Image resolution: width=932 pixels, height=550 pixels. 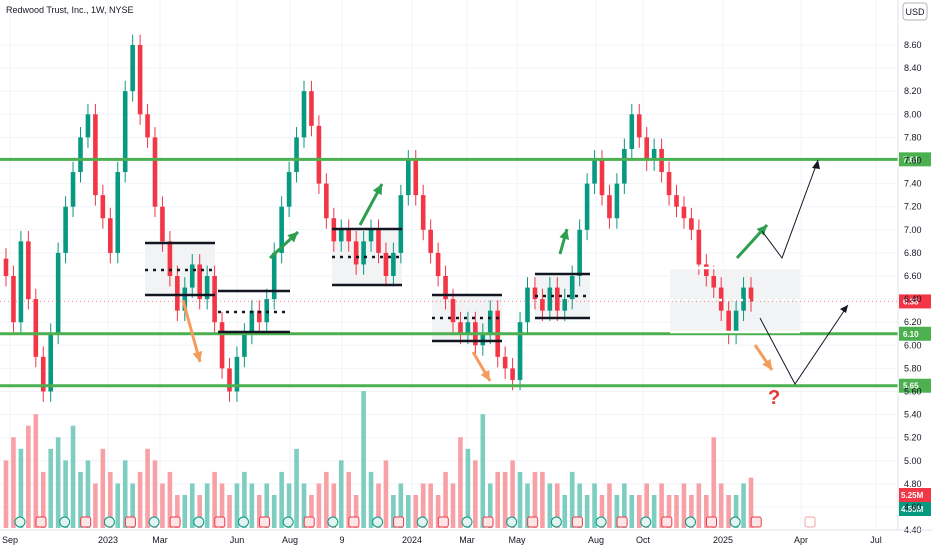 What do you see at coordinates (876, 540) in the screenshot?
I see `time-tick-label: Jul` at bounding box center [876, 540].